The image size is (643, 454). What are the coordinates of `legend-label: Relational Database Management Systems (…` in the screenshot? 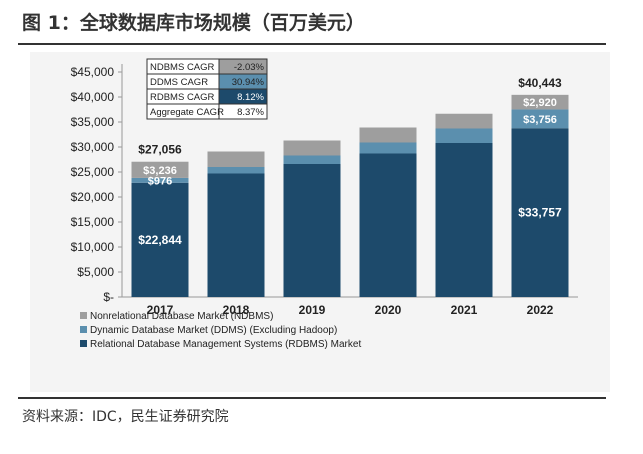 It's located at (225, 344).